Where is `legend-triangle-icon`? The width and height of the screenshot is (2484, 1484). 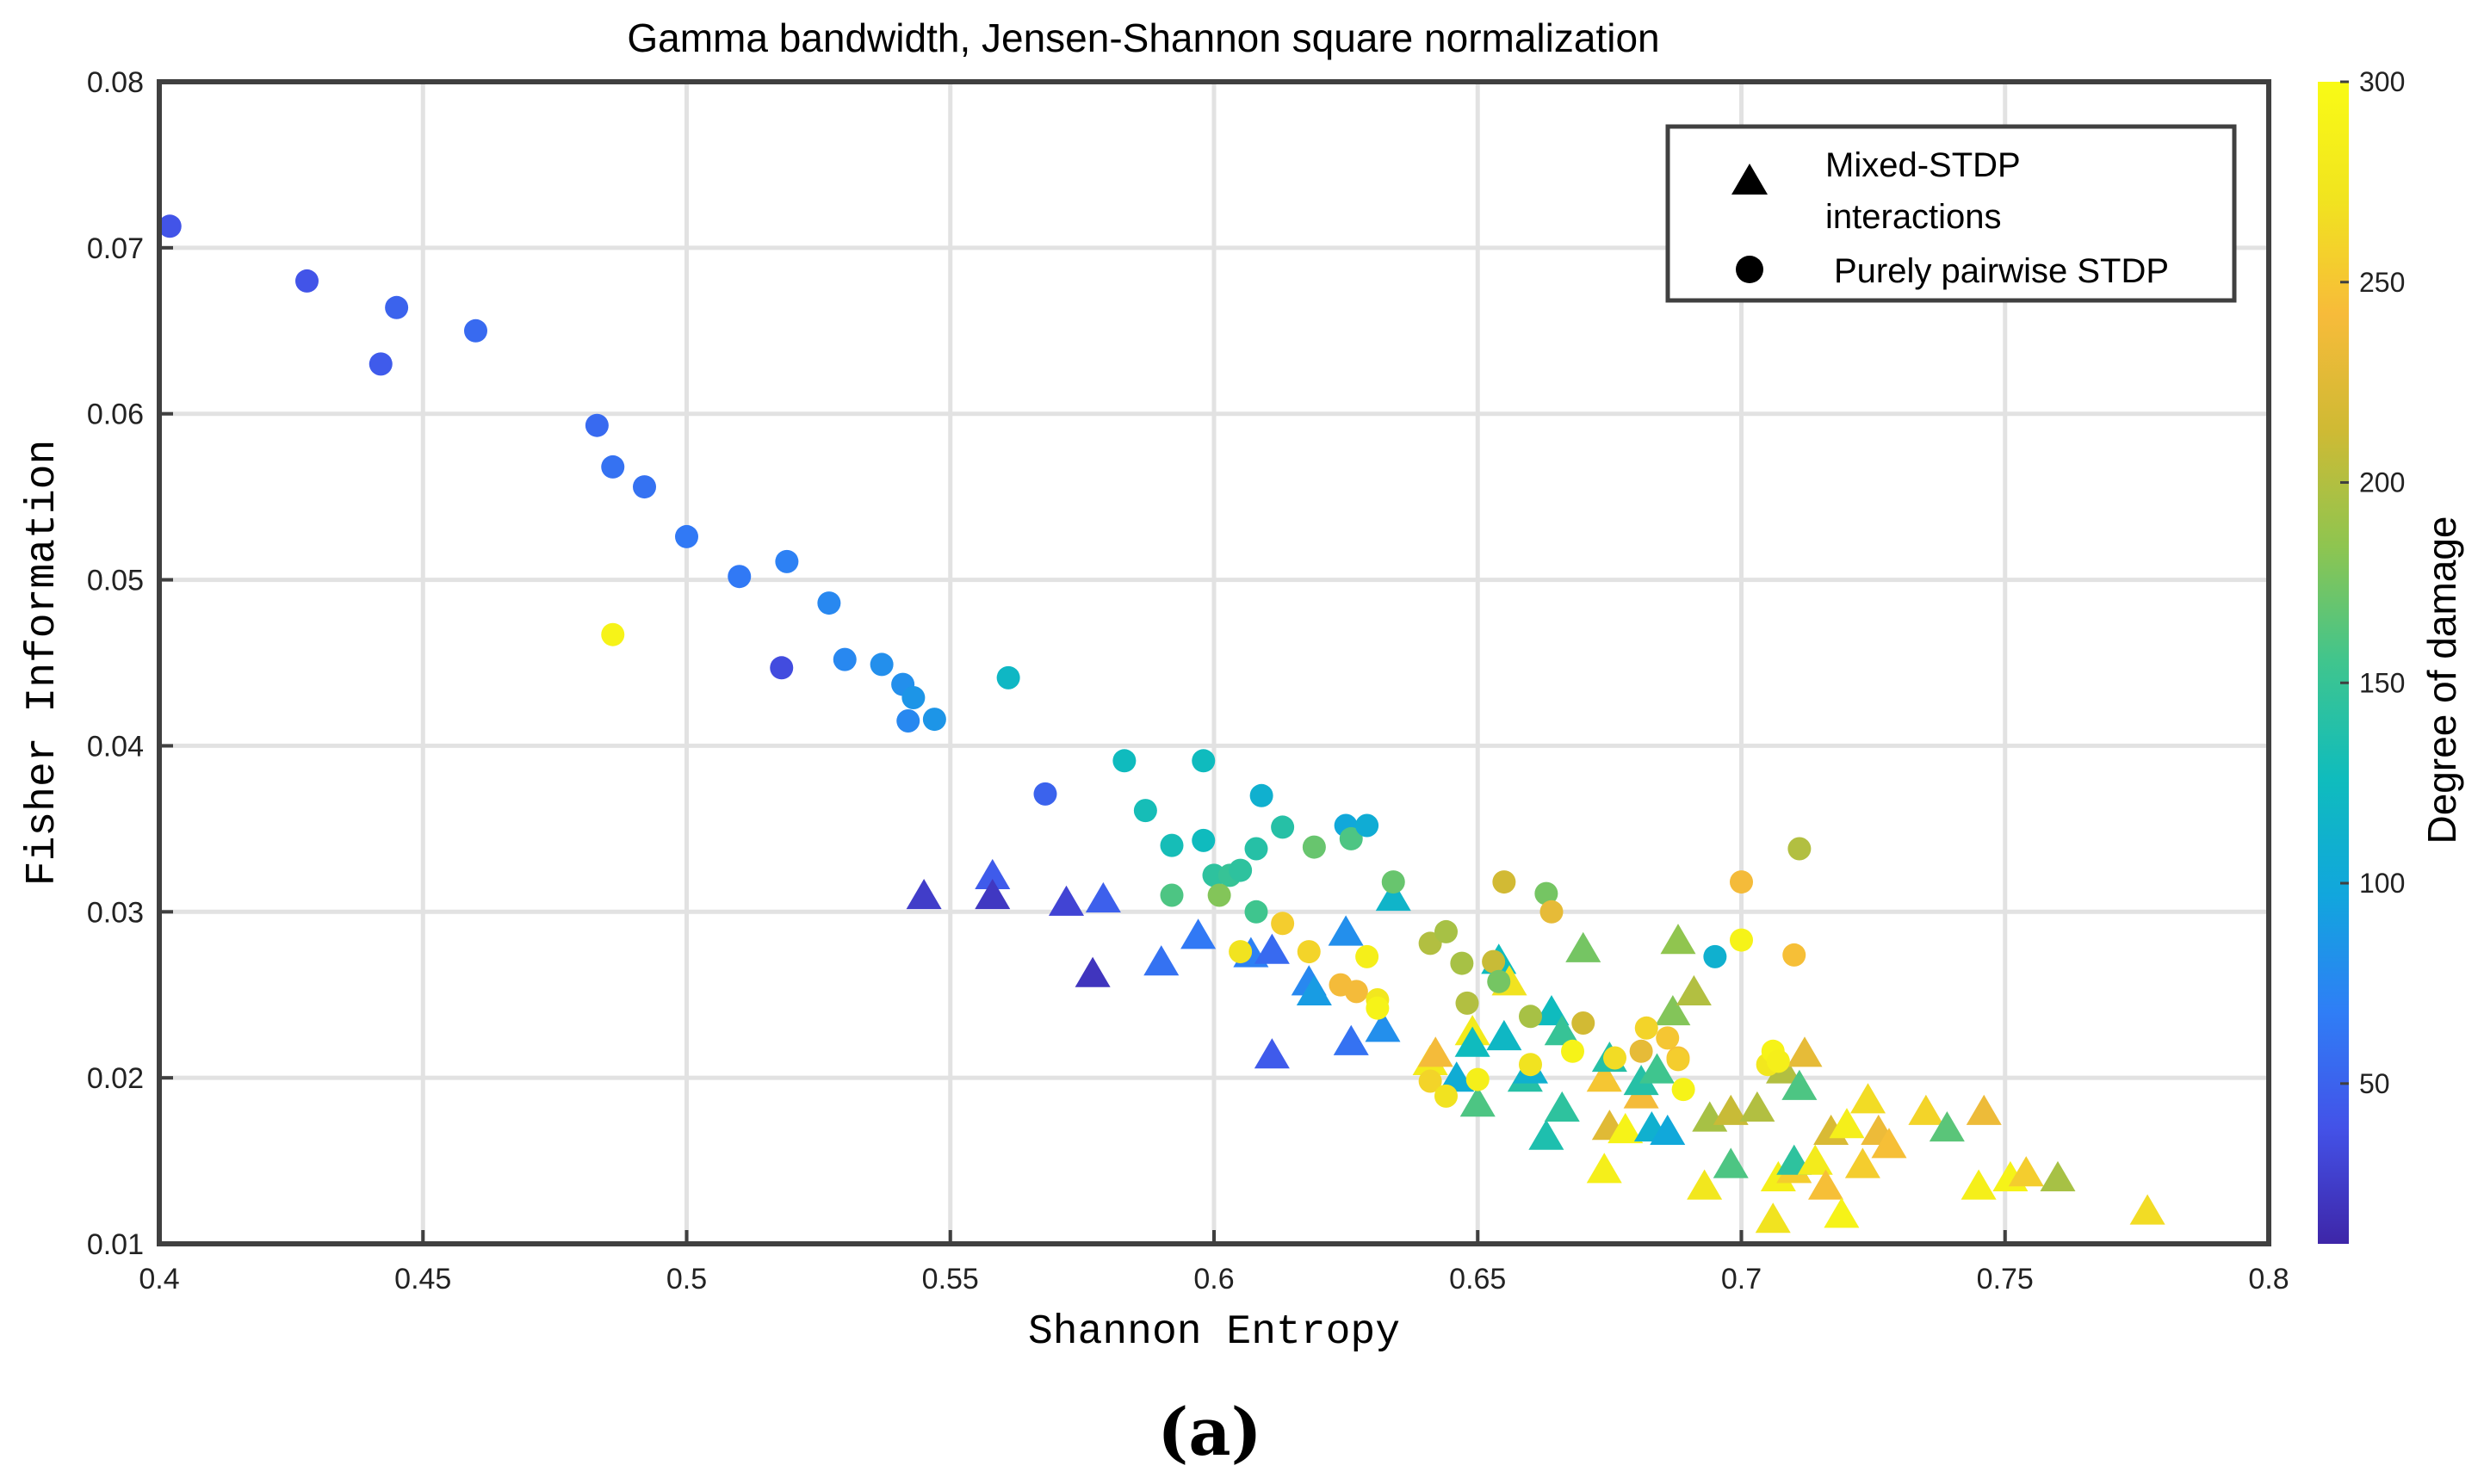
legend-triangle-icon is located at coordinates (1749, 179).